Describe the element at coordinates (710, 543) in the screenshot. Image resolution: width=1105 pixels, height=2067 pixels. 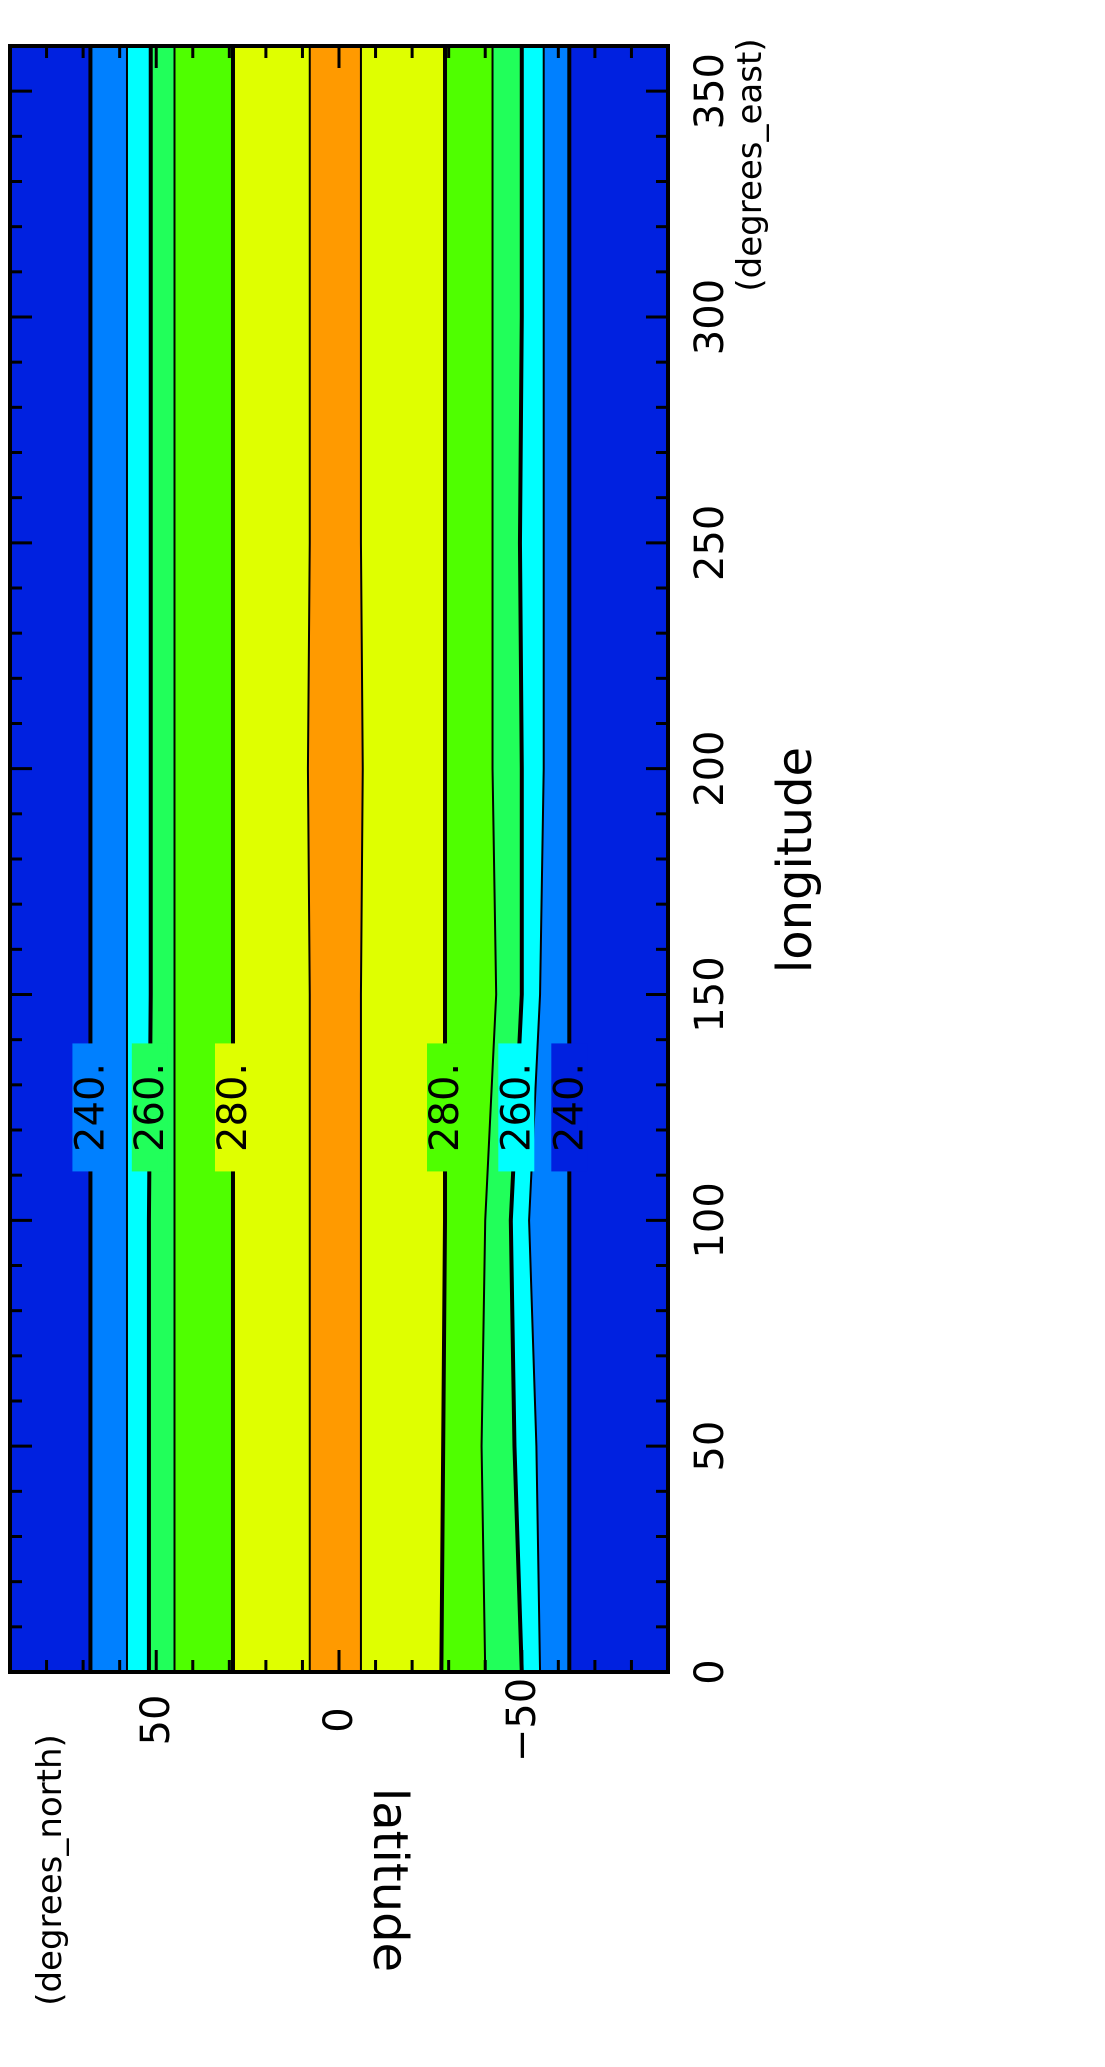
I see `x-tick-label: 250` at that location.